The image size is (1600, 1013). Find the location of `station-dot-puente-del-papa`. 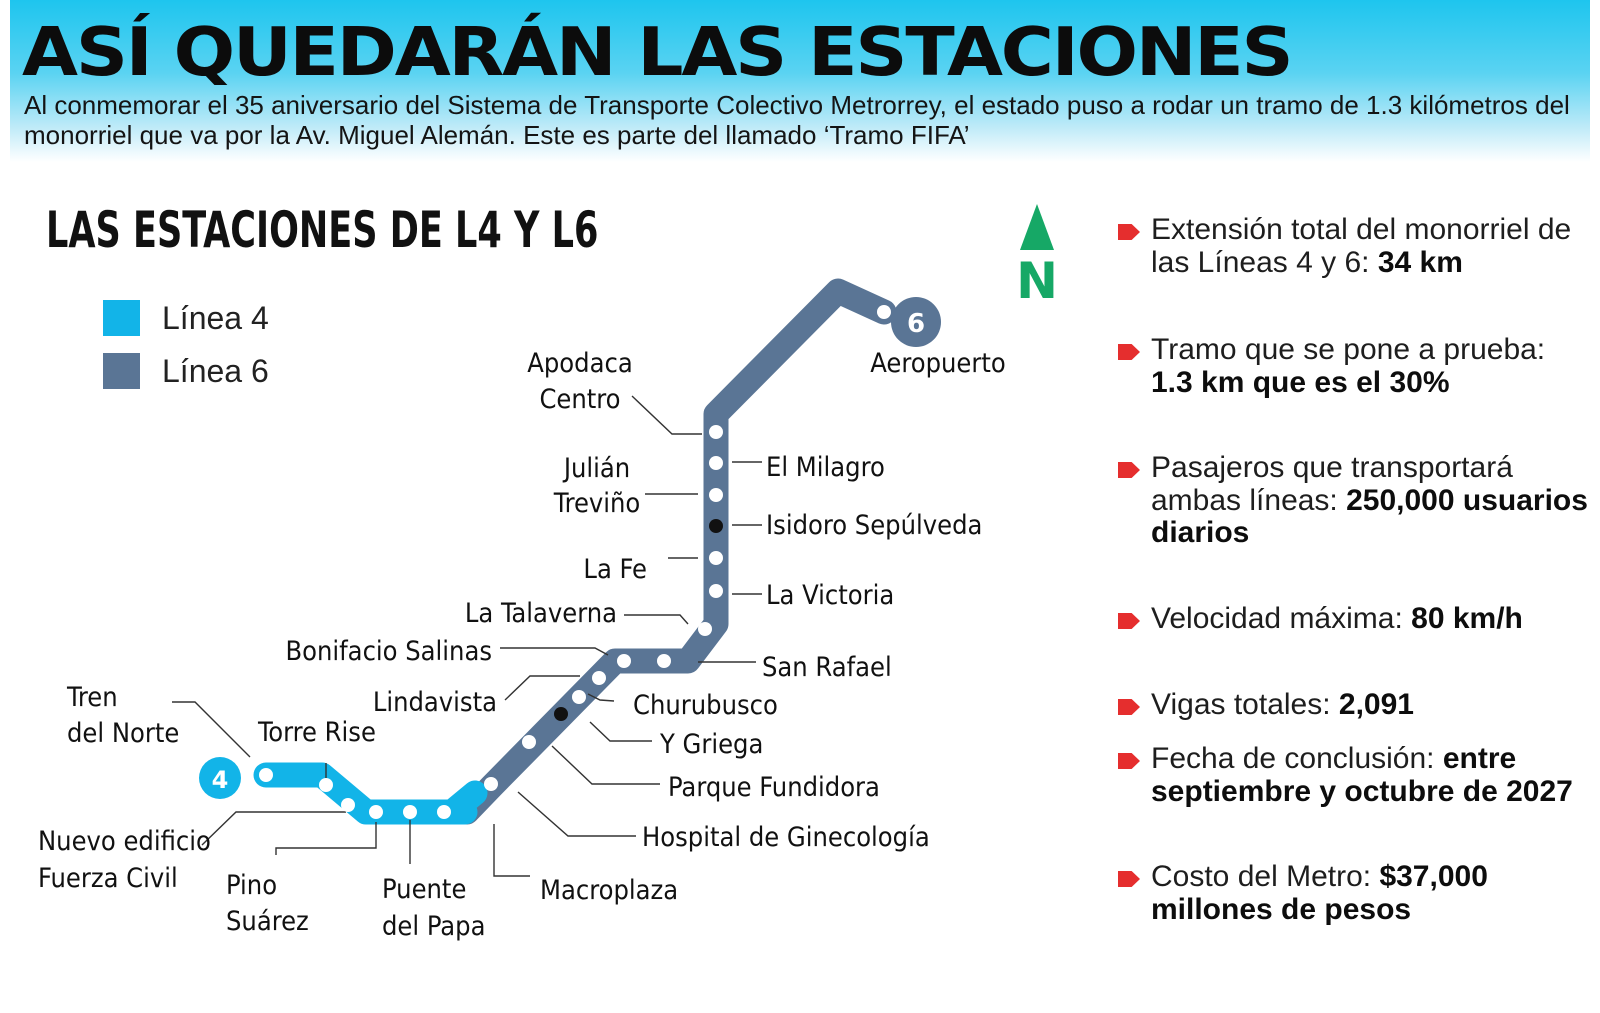

station-dot-puente-del-papa is located at coordinates (410, 812).